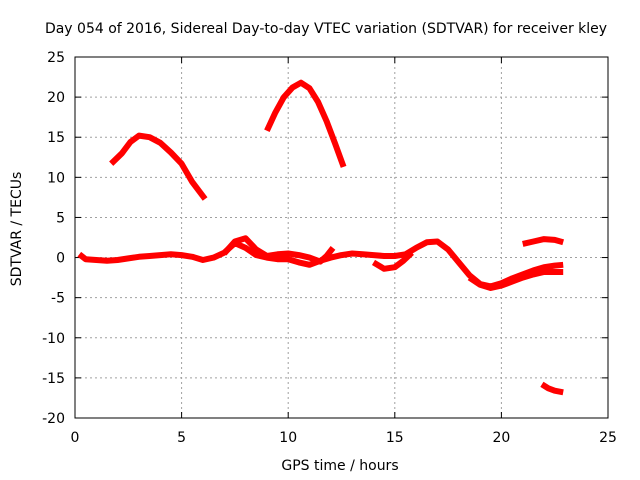 The image size is (640, 480). What do you see at coordinates (75, 438) in the screenshot?
I see `x-tick-label: 0` at bounding box center [75, 438].